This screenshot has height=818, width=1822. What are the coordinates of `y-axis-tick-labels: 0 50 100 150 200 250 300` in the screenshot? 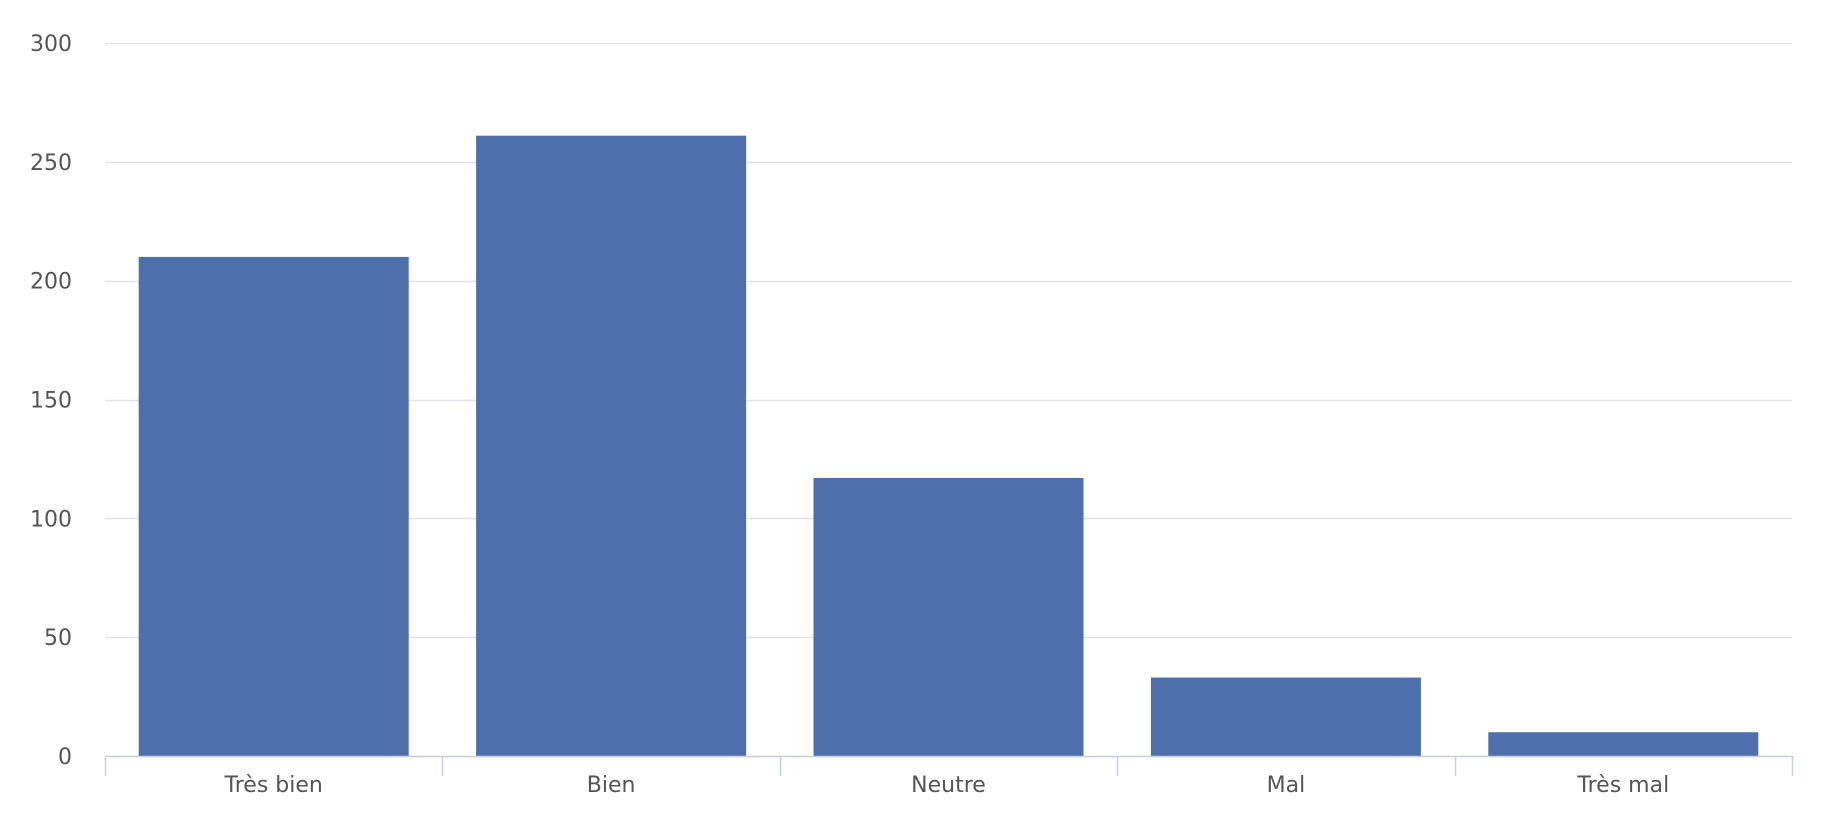 It's located at (51, 401).